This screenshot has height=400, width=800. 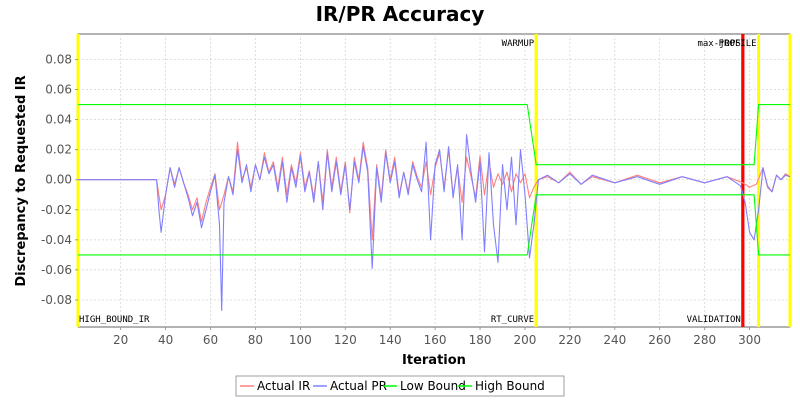 I want to click on x-tick-label: 20, so click(x=120, y=340).